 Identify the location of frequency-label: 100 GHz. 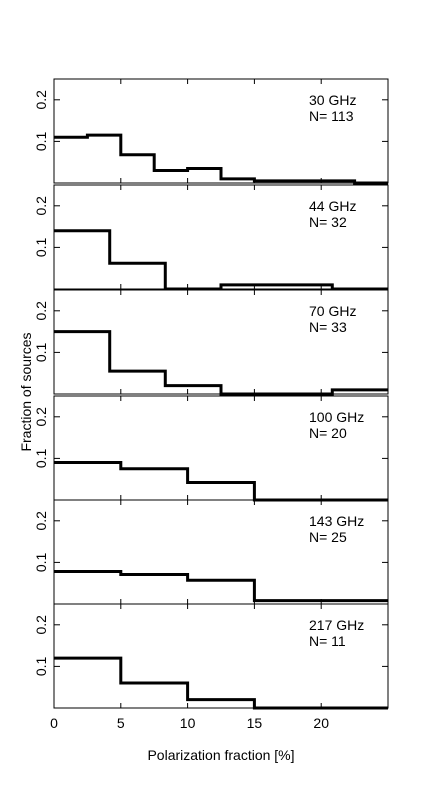
(336, 417).